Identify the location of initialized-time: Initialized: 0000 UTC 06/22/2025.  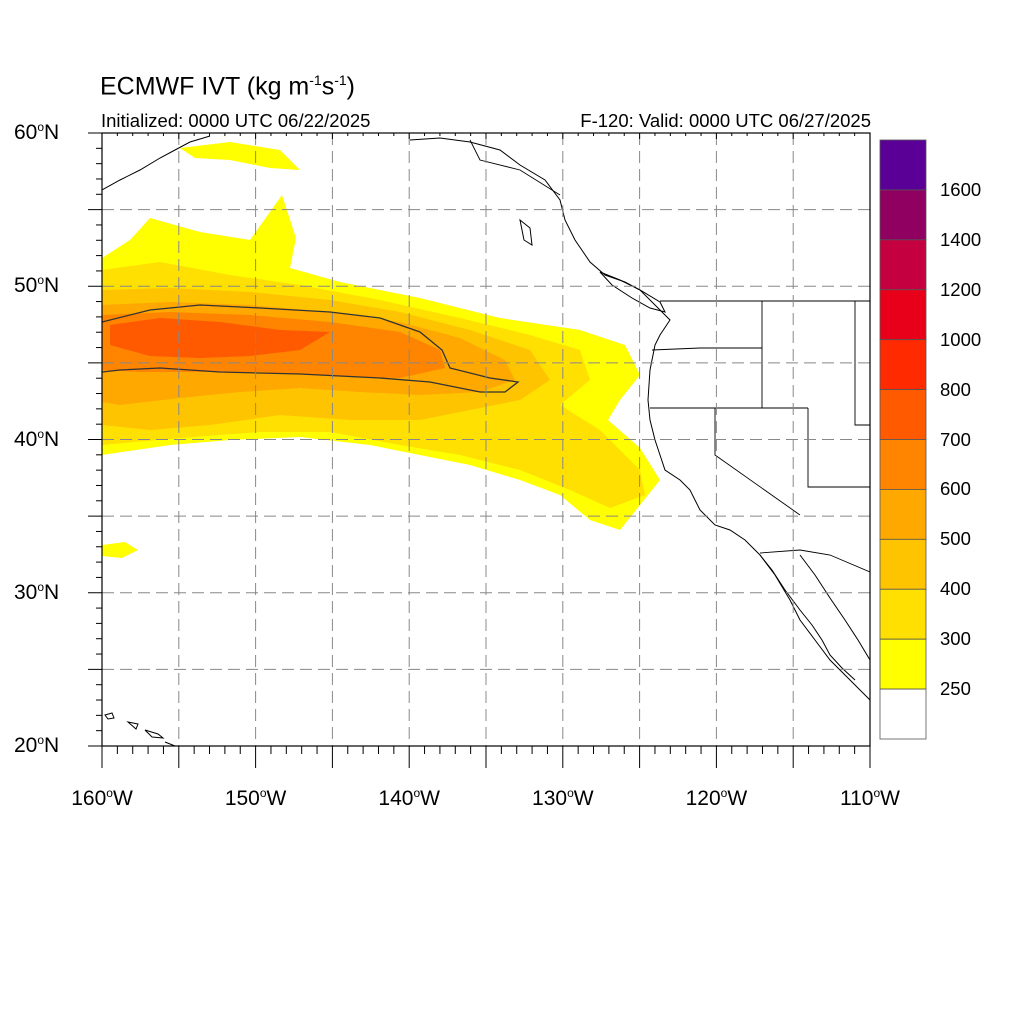
(236, 120).